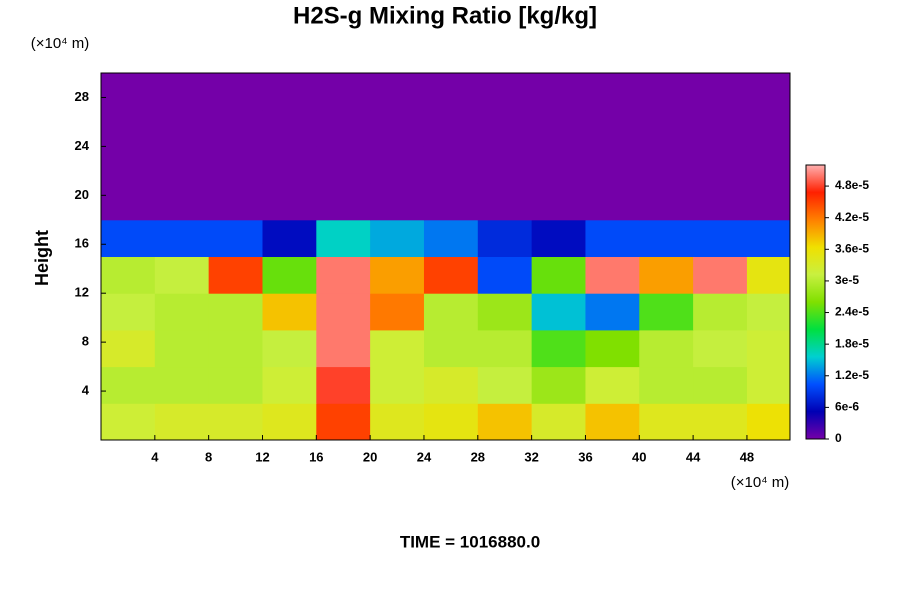  What do you see at coordinates (847, 407) in the screenshot?
I see `colorbar-tick-label: 6e-6` at bounding box center [847, 407].